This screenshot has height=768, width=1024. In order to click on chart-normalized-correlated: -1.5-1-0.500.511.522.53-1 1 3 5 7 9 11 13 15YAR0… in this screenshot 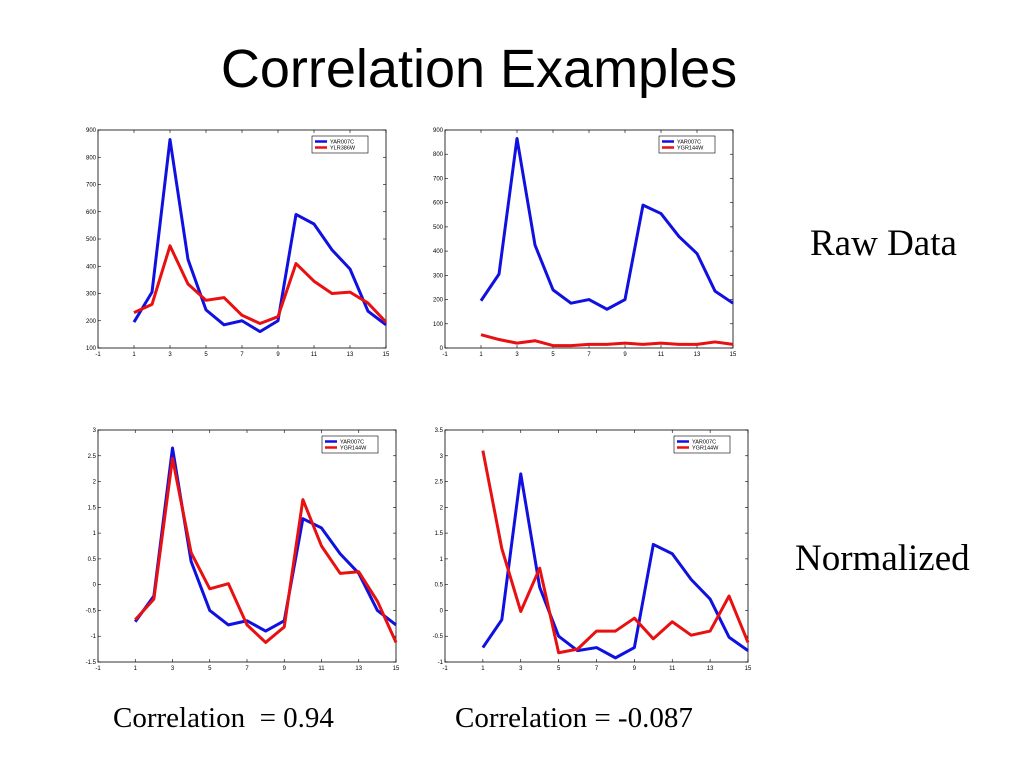, I will do `click(243, 550)`.